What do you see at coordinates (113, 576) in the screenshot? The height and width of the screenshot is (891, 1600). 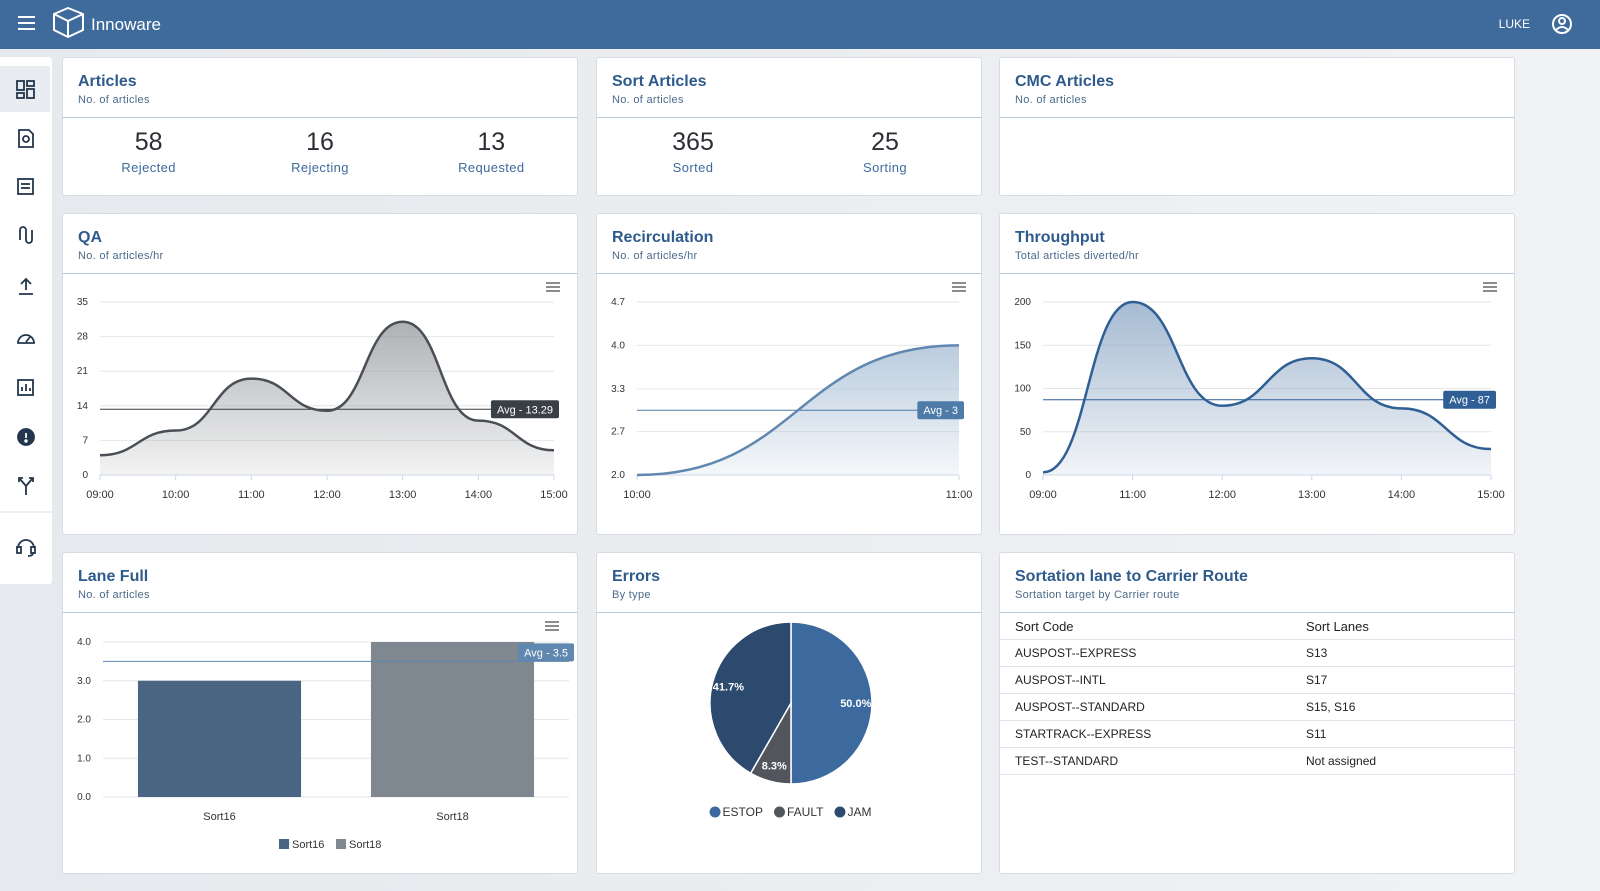 I see `card-title: Lane Full` at bounding box center [113, 576].